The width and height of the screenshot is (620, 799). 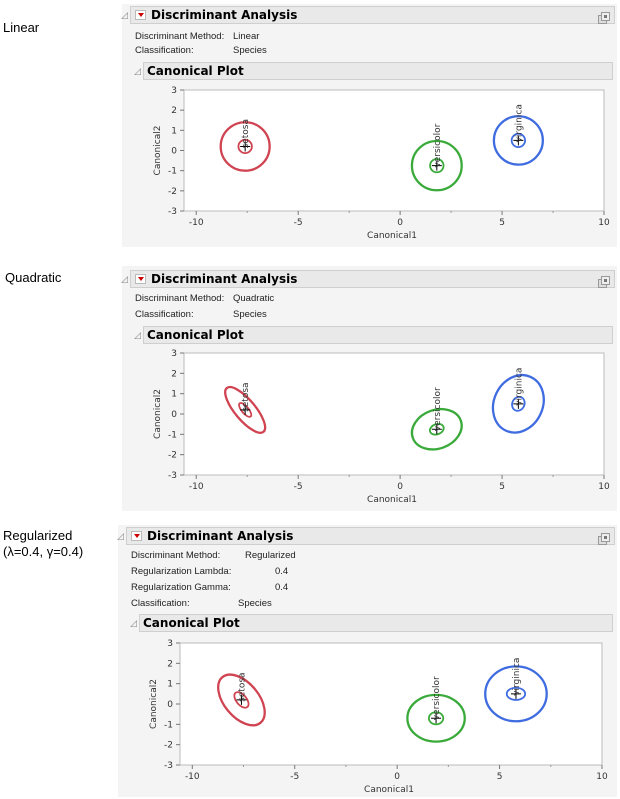 What do you see at coordinates (270, 555) in the screenshot?
I see `info-value: Regularized` at bounding box center [270, 555].